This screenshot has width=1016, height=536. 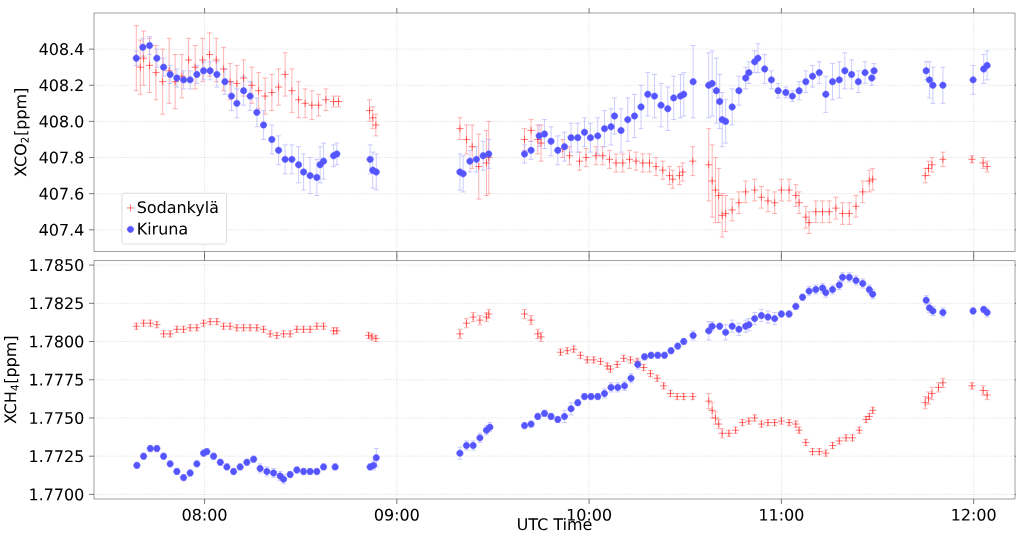 I want to click on y-tick-label: 407.8, so click(x=61, y=157).